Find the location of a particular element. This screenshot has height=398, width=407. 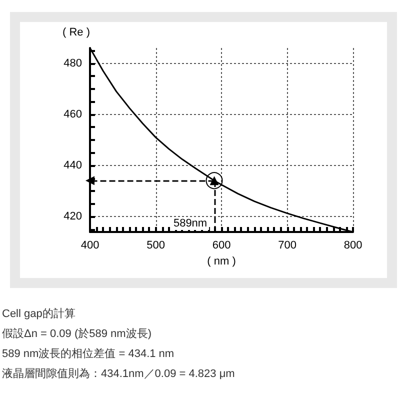

x-tick-label: 400 is located at coordinates (90, 246).